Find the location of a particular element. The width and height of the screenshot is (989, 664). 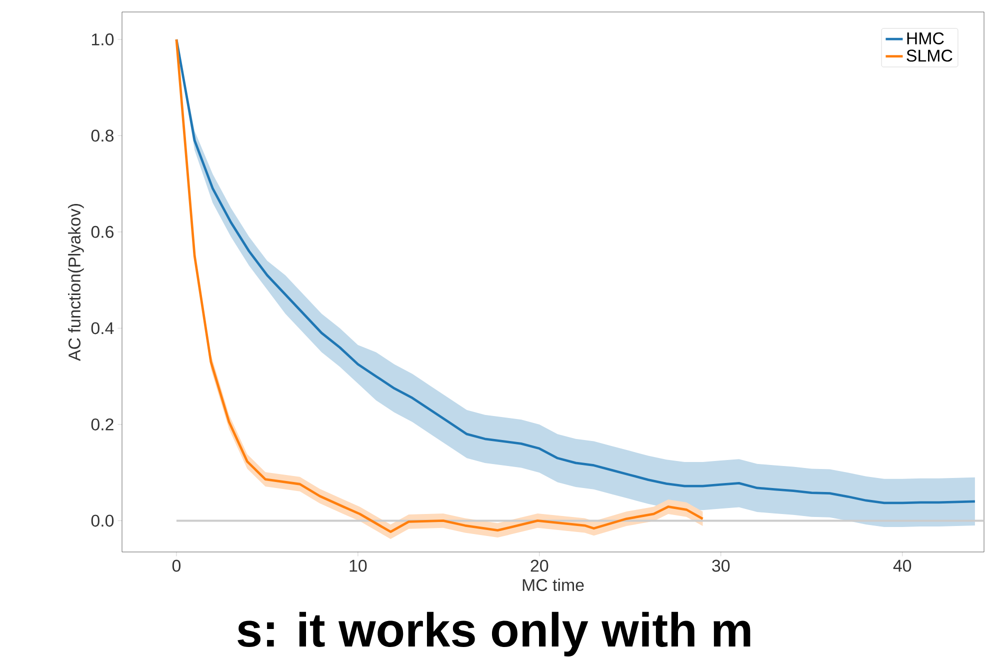

y-tick-label: 0.8 is located at coordinates (102, 136).